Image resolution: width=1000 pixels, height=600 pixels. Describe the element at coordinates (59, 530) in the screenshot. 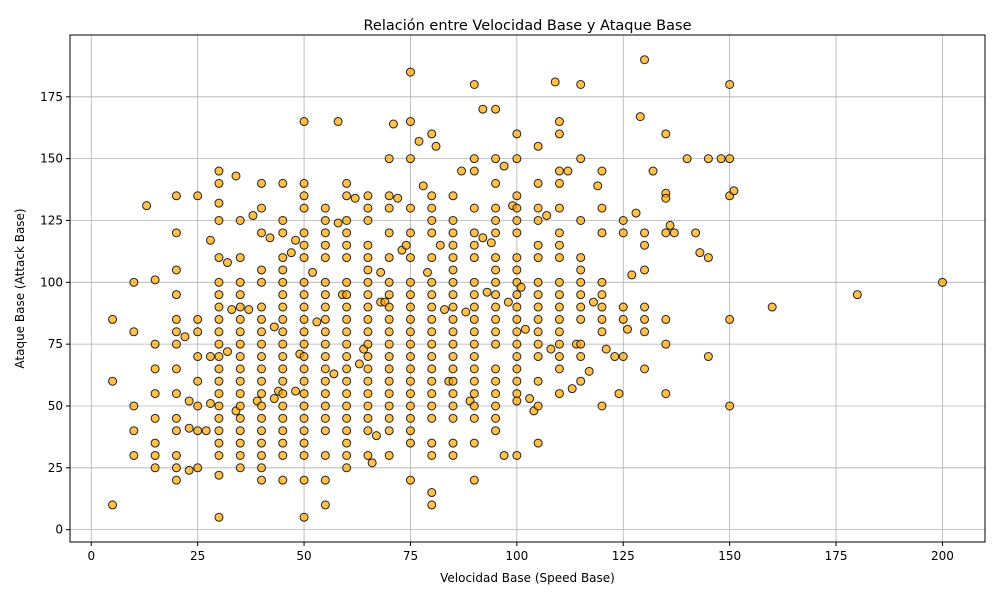

I see `y-tick-label: 0` at that location.